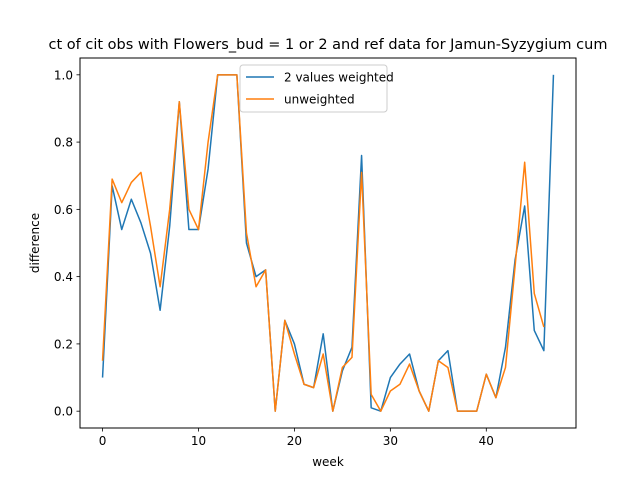 The width and height of the screenshot is (640, 480). I want to click on y-tick-label: 0.0, so click(63, 412).